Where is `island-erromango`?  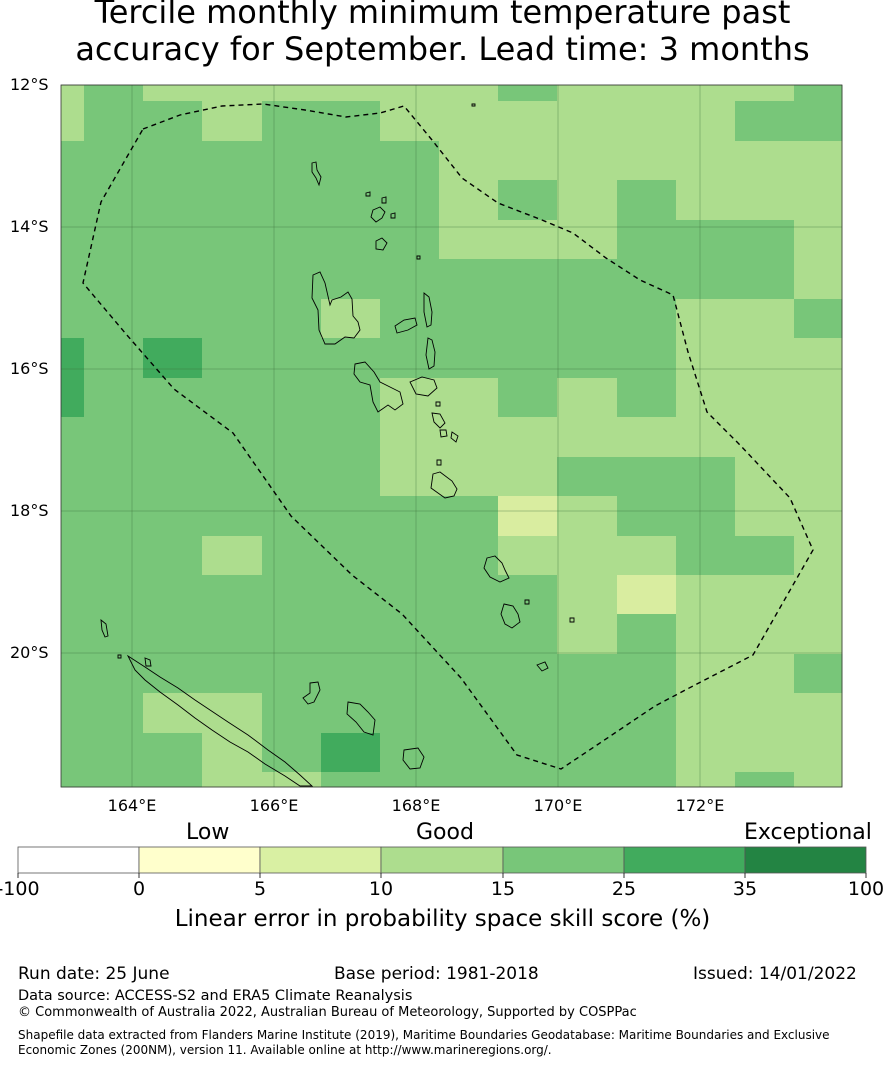 island-erromango is located at coordinates (496, 569).